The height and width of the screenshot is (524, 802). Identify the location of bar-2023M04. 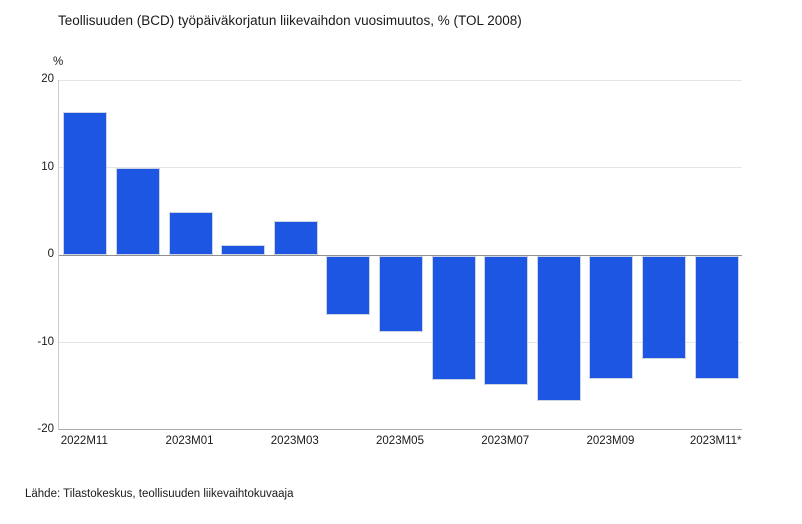
(348, 285).